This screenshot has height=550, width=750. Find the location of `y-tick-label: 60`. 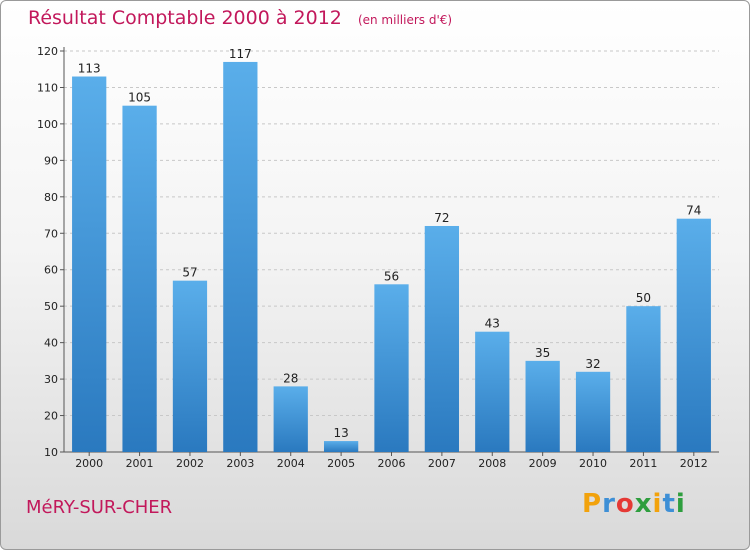

y-tick-label: 60 is located at coordinates (51, 270).